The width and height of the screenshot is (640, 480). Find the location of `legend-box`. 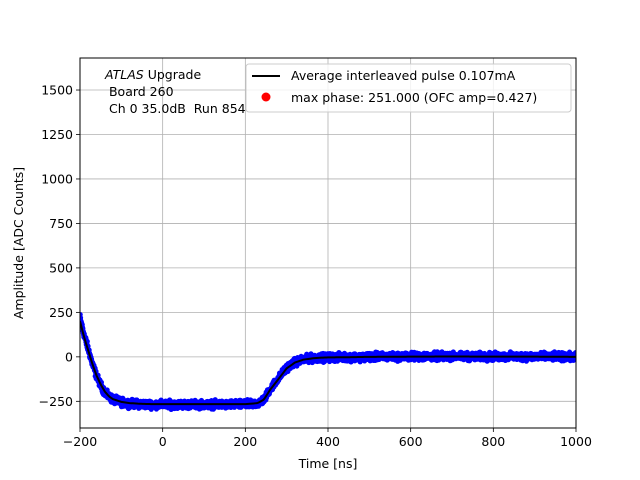

legend-box is located at coordinates (408, 88).